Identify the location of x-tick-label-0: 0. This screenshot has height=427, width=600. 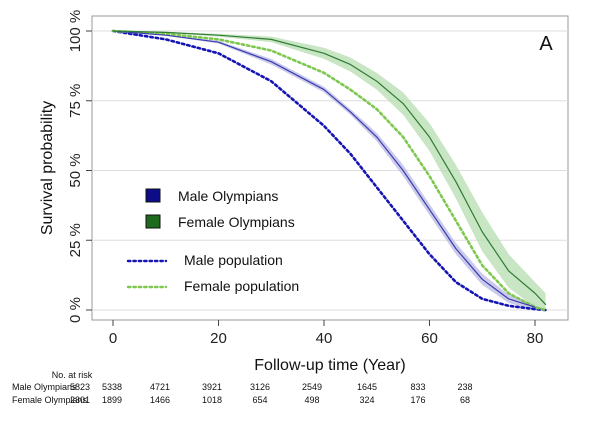
(113, 338).